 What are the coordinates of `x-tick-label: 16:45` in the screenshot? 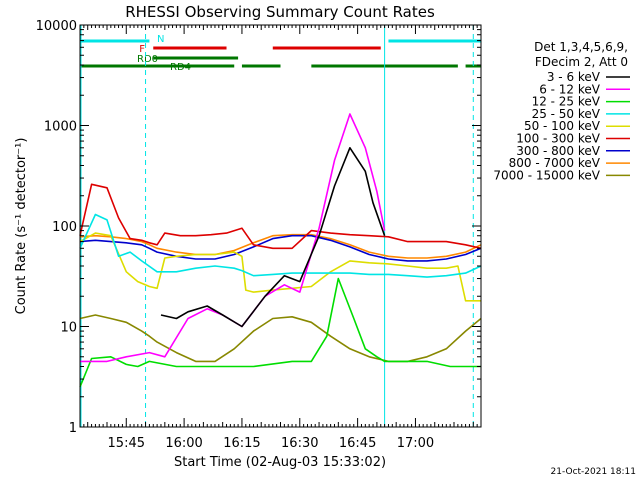 It's located at (357, 443).